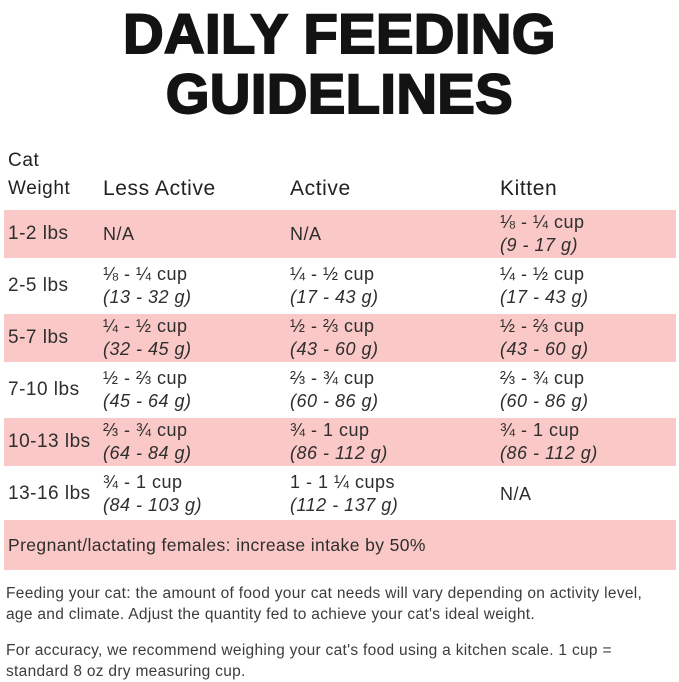 This screenshot has height=682, width=679. I want to click on weight-label: 1-2 lbs, so click(38, 233).